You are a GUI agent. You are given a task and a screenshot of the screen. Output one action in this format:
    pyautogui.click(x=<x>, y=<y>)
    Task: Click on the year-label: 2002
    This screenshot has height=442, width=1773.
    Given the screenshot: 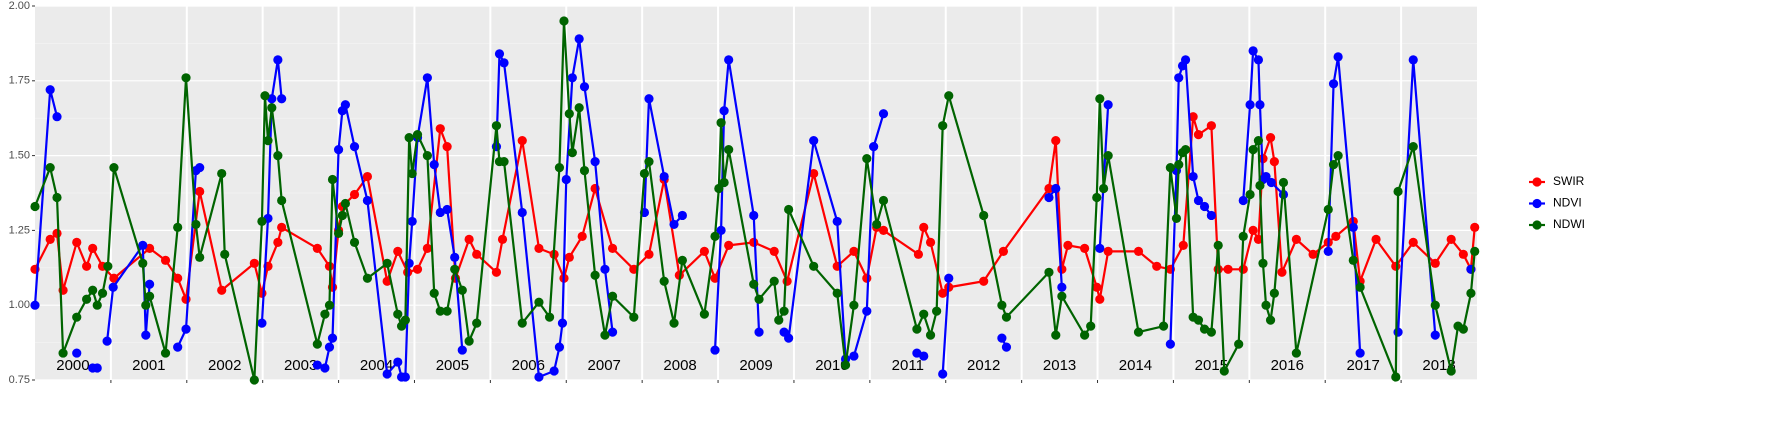 What is the action you would take?
    pyautogui.click(x=224, y=365)
    